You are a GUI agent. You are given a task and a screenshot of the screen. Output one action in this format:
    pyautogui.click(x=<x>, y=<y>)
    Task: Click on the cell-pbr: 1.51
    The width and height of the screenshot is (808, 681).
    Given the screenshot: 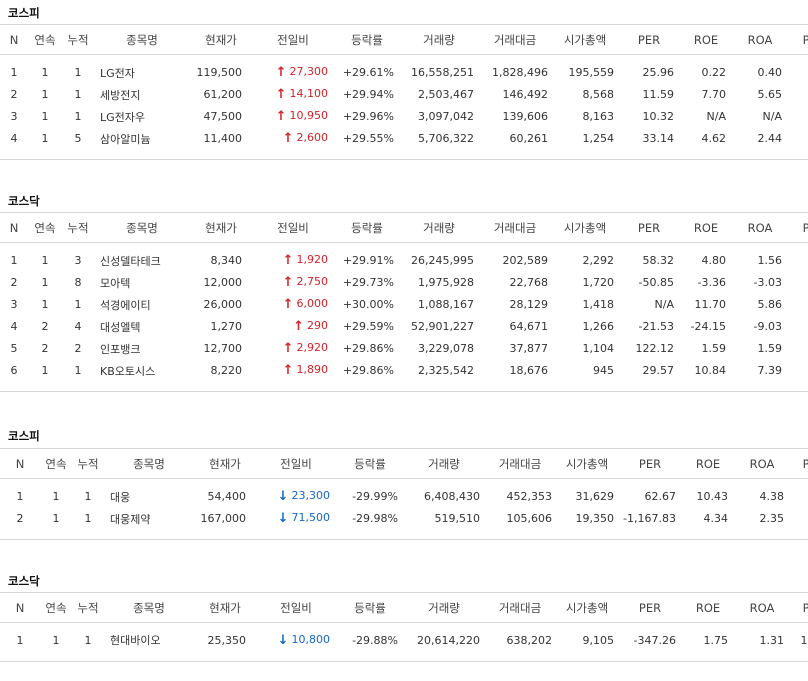 What is the action you would take?
    pyautogui.click(x=798, y=283)
    